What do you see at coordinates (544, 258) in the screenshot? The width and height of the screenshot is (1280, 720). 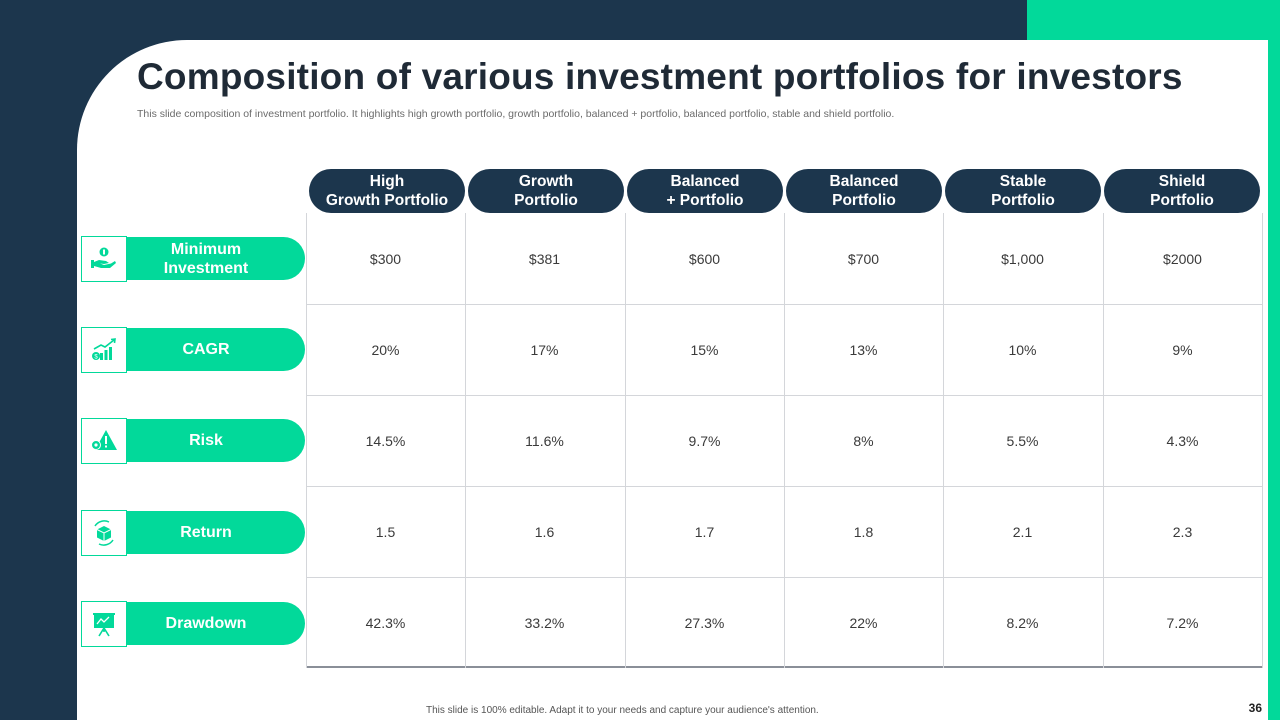 I see `table-cell: $381` at bounding box center [544, 258].